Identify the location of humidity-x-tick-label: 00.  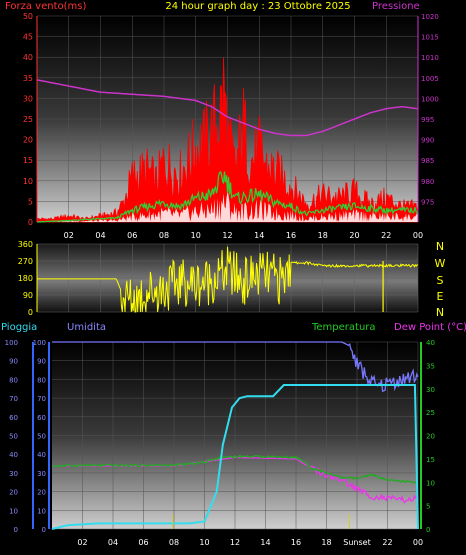
(418, 542).